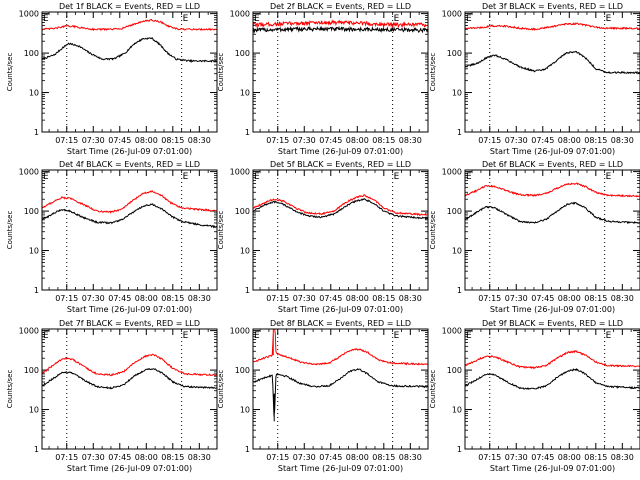 The height and width of the screenshot is (480, 640). I want to click on panel-2-title: Det 2f BLACK = Events, RED = LLD, so click(340, 6).